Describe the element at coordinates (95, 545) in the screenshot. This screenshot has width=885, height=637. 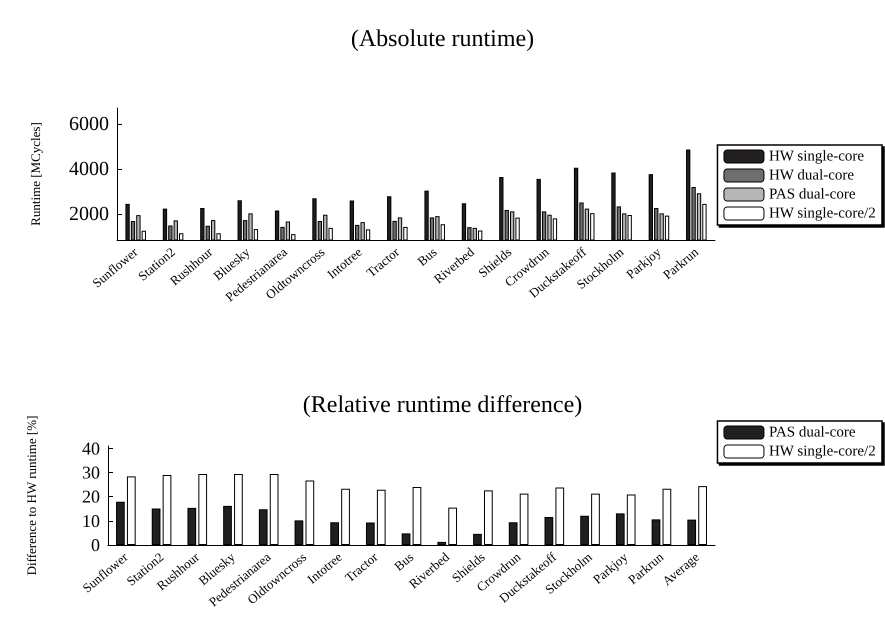
I see `y-tick-label: 0` at that location.